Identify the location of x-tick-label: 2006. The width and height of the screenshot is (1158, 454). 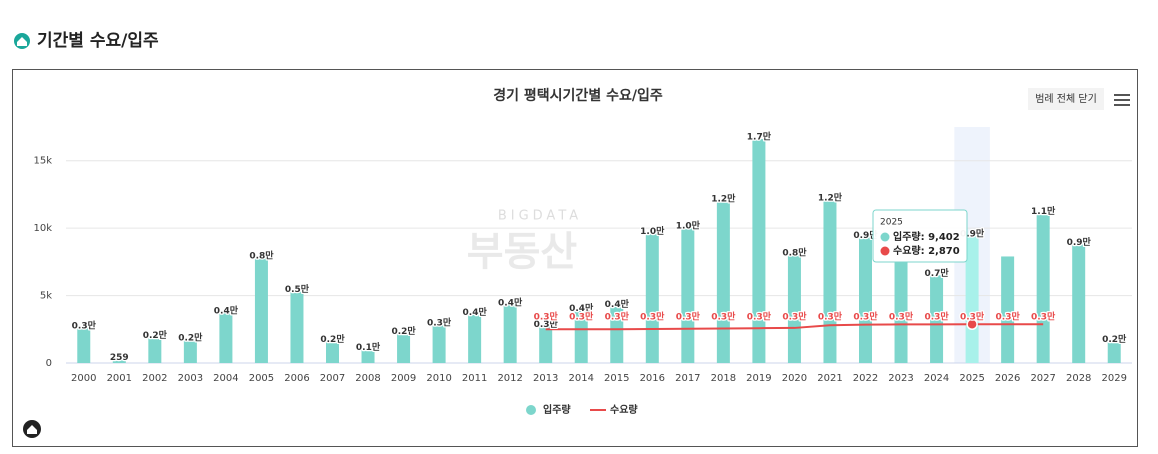
(296, 378).